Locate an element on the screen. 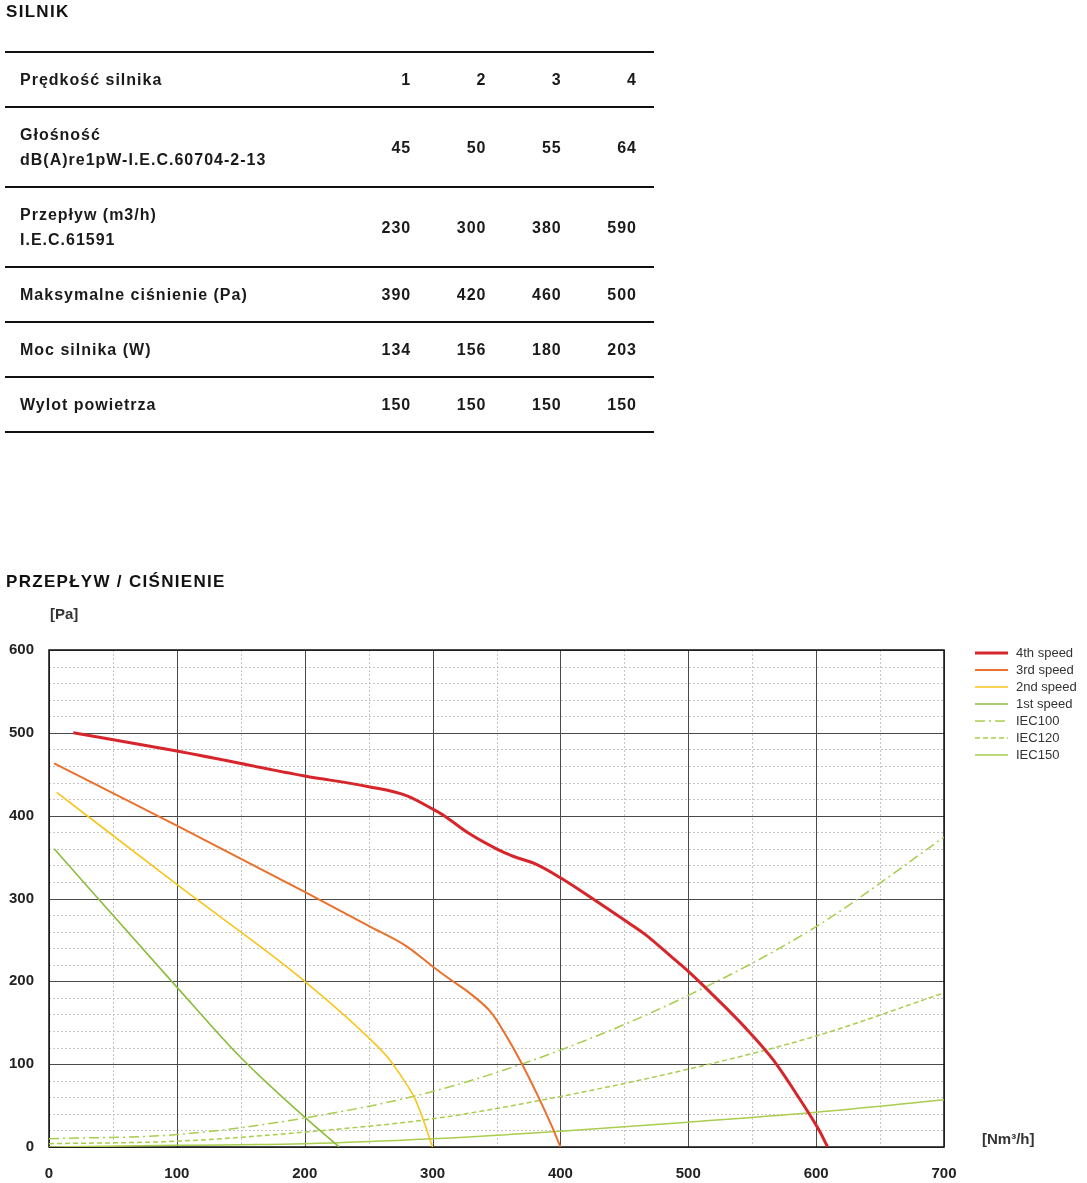 The height and width of the screenshot is (1183, 1087). y-tick-label: Moc silnika (W) is located at coordinates (86, 350).